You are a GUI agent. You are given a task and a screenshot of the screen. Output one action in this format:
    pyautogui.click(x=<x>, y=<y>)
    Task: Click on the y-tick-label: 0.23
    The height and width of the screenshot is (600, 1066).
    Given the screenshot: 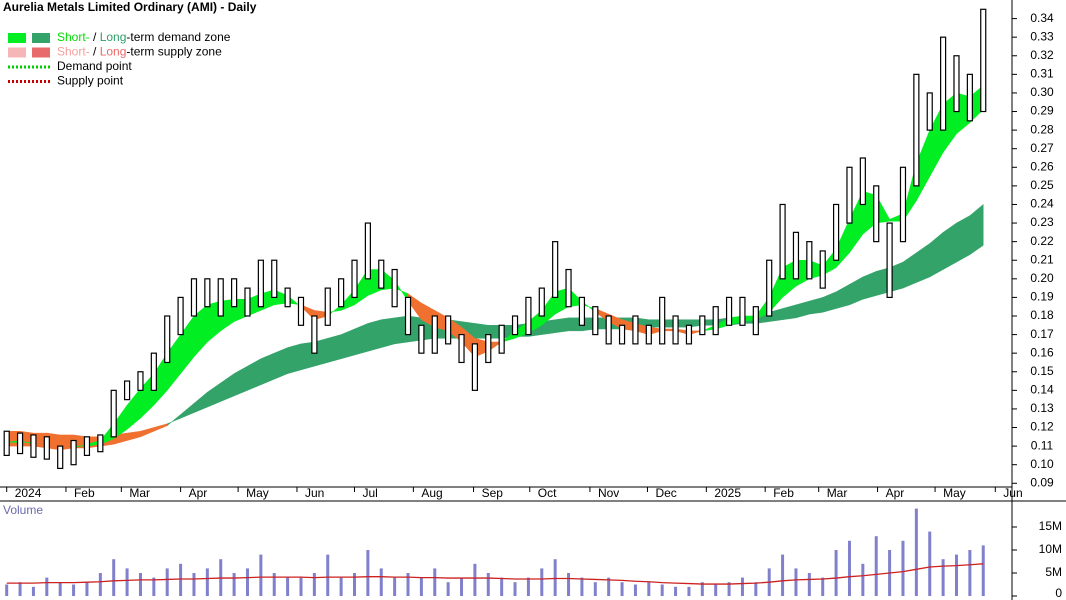 What is the action you would take?
    pyautogui.click(x=1042, y=222)
    